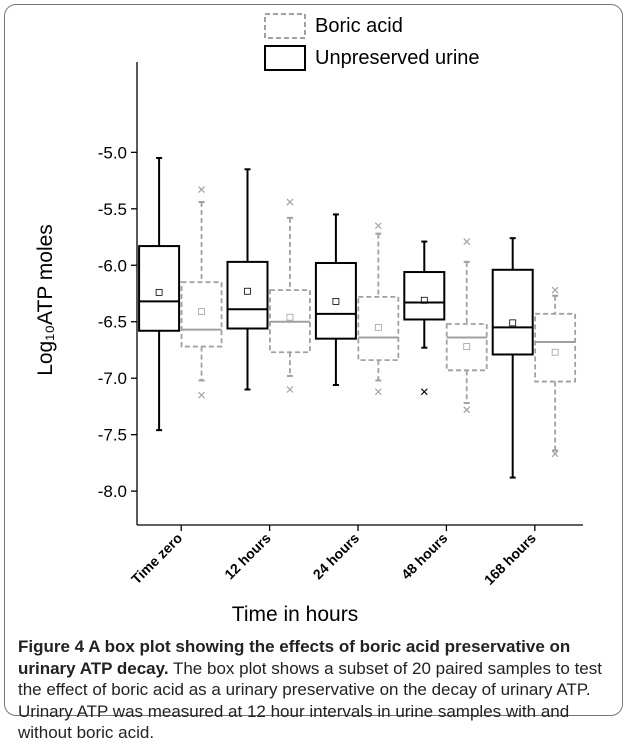 The image size is (629, 744). Describe the element at coordinates (359, 26) in the screenshot. I see `legend-label: Boric acid` at that location.